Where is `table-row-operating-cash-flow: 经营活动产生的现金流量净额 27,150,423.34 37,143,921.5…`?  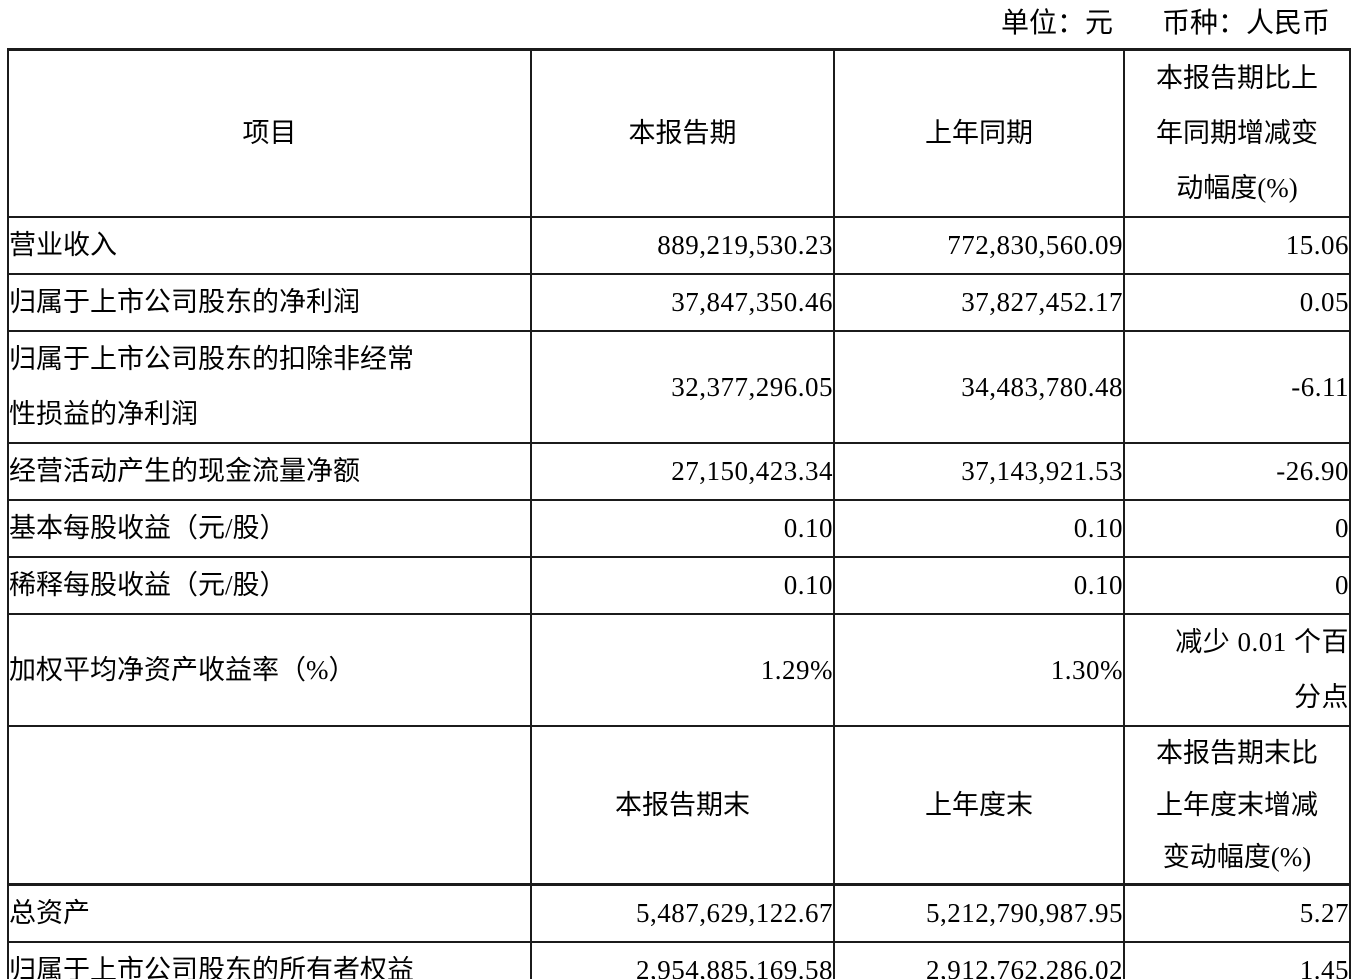 table-row-operating-cash-flow: 经营活动产生的现金流量净额 27,150,423.34 37,143,921.5… is located at coordinates (679, 471).